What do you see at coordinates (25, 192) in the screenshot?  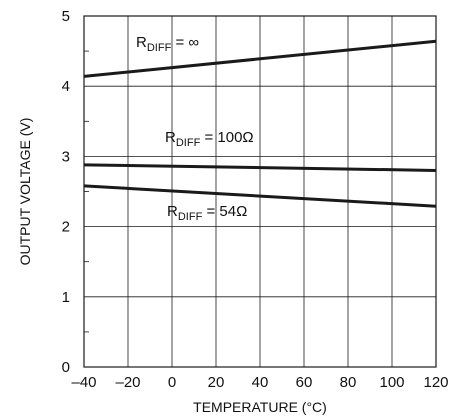 I see `y-axis-title: OUTPUT VOLTAGE (V)` at bounding box center [25, 192].